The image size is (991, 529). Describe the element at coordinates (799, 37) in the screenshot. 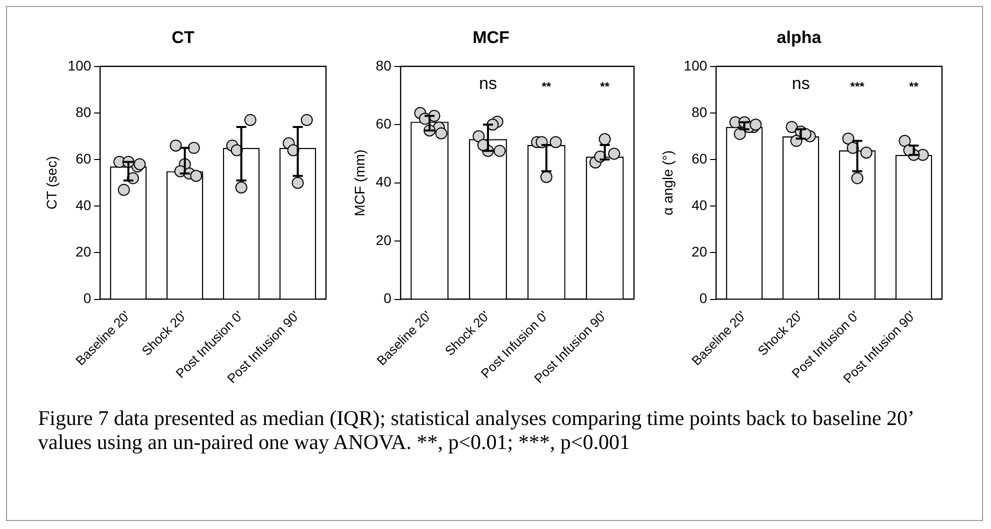

I see `chart-title: alpha` at that location.